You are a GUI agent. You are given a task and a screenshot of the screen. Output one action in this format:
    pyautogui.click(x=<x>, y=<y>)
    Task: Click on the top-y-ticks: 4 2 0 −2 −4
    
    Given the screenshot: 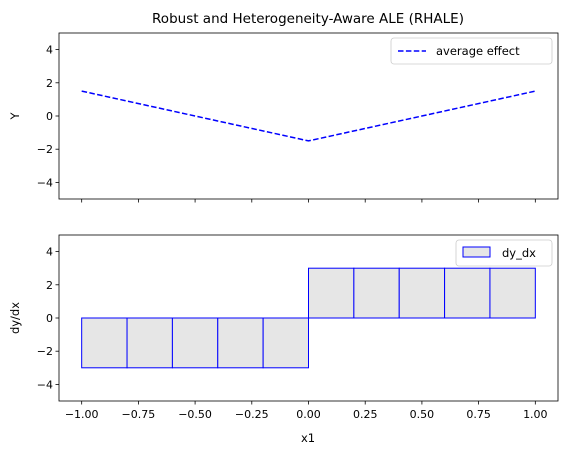 What is the action you would take?
    pyautogui.click(x=48, y=116)
    